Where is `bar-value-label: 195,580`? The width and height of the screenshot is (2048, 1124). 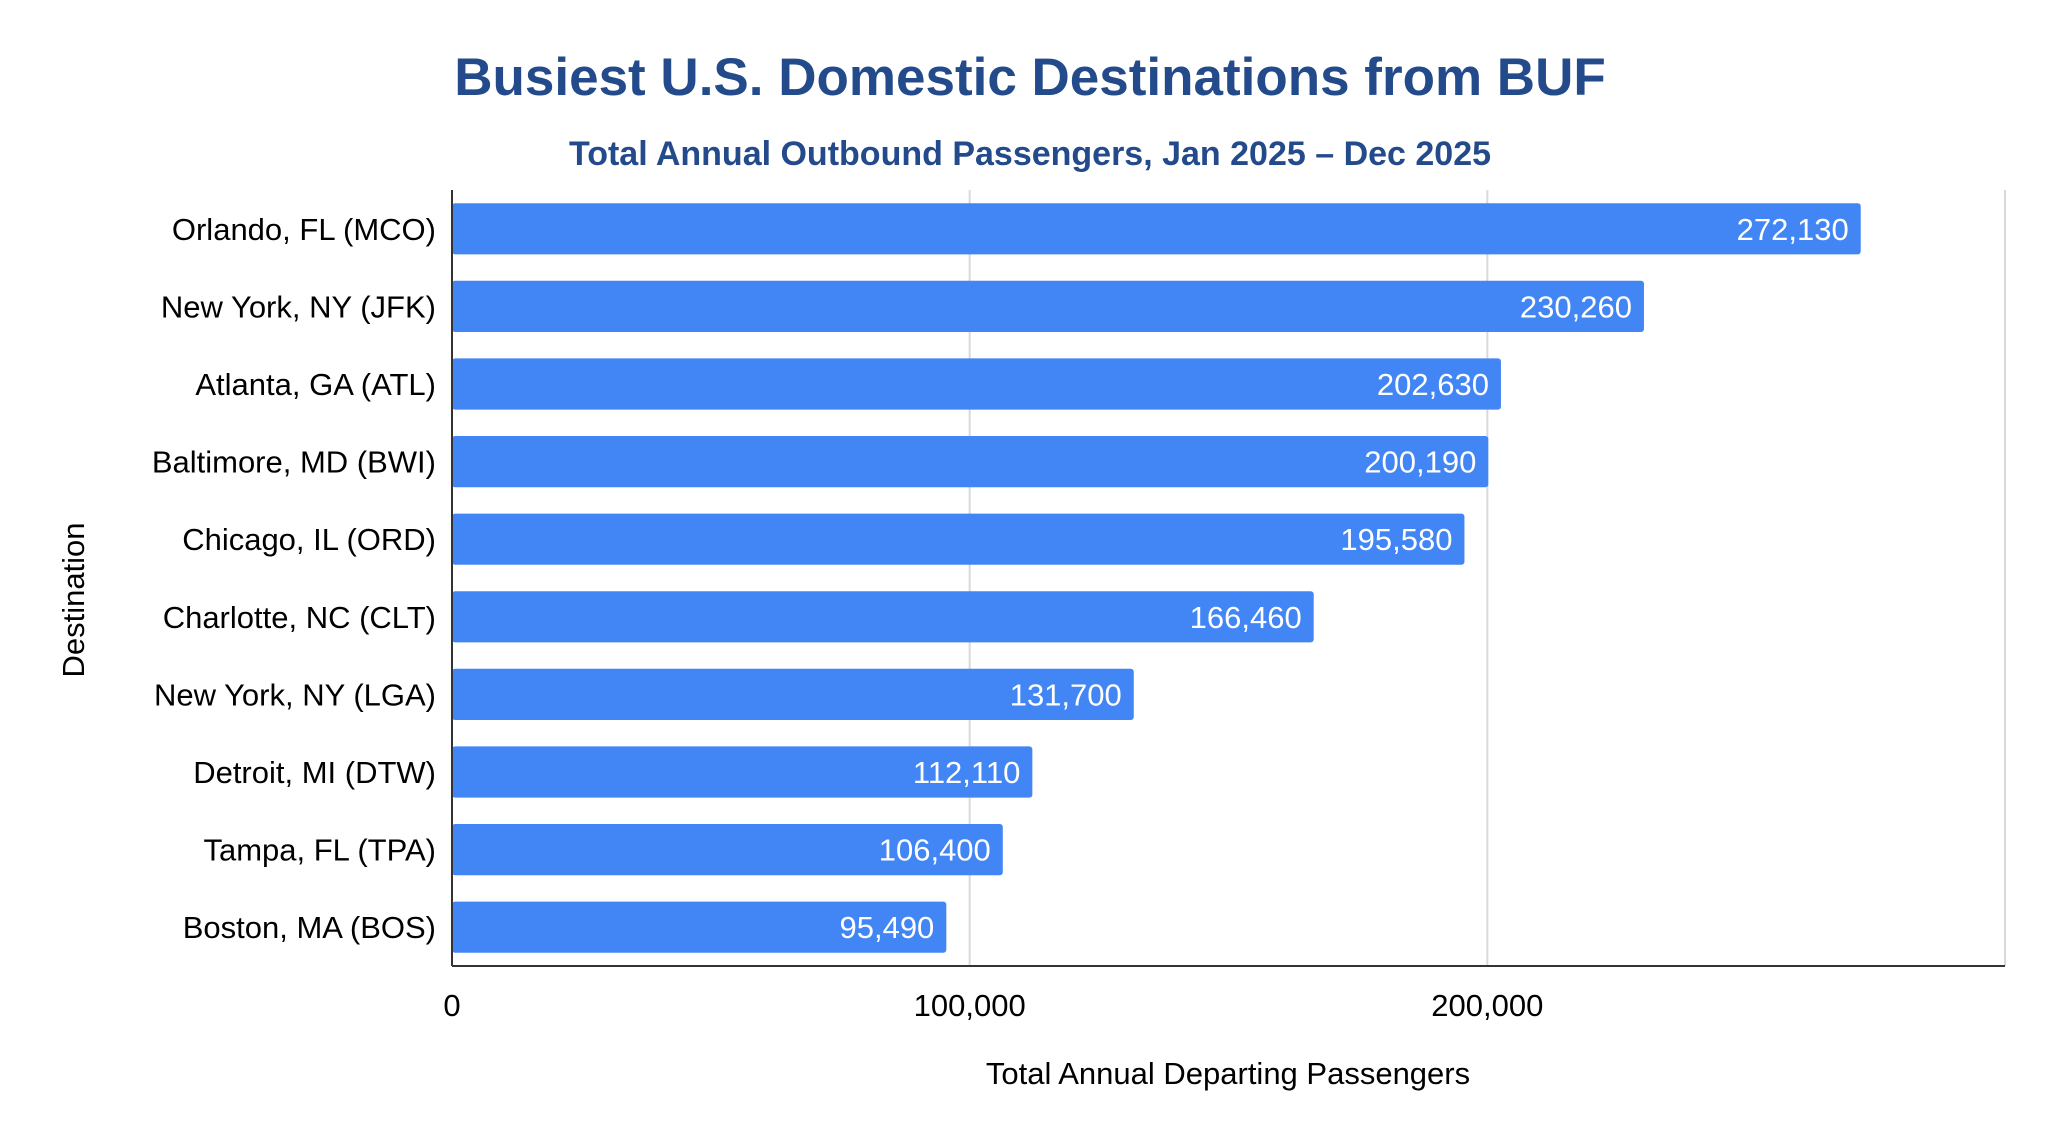
bar-value-label: 195,580 is located at coordinates (1396, 539).